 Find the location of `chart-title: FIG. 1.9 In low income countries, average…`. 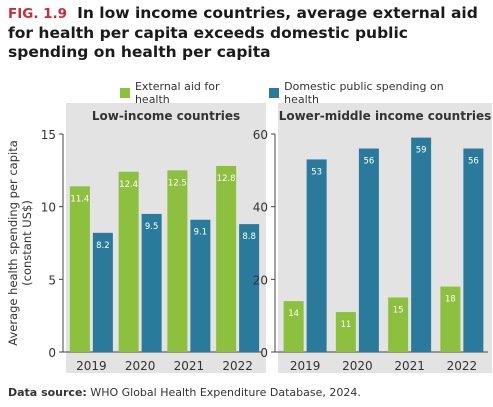

chart-title: FIG. 1.9 In low income countries, average… is located at coordinates (248, 33).